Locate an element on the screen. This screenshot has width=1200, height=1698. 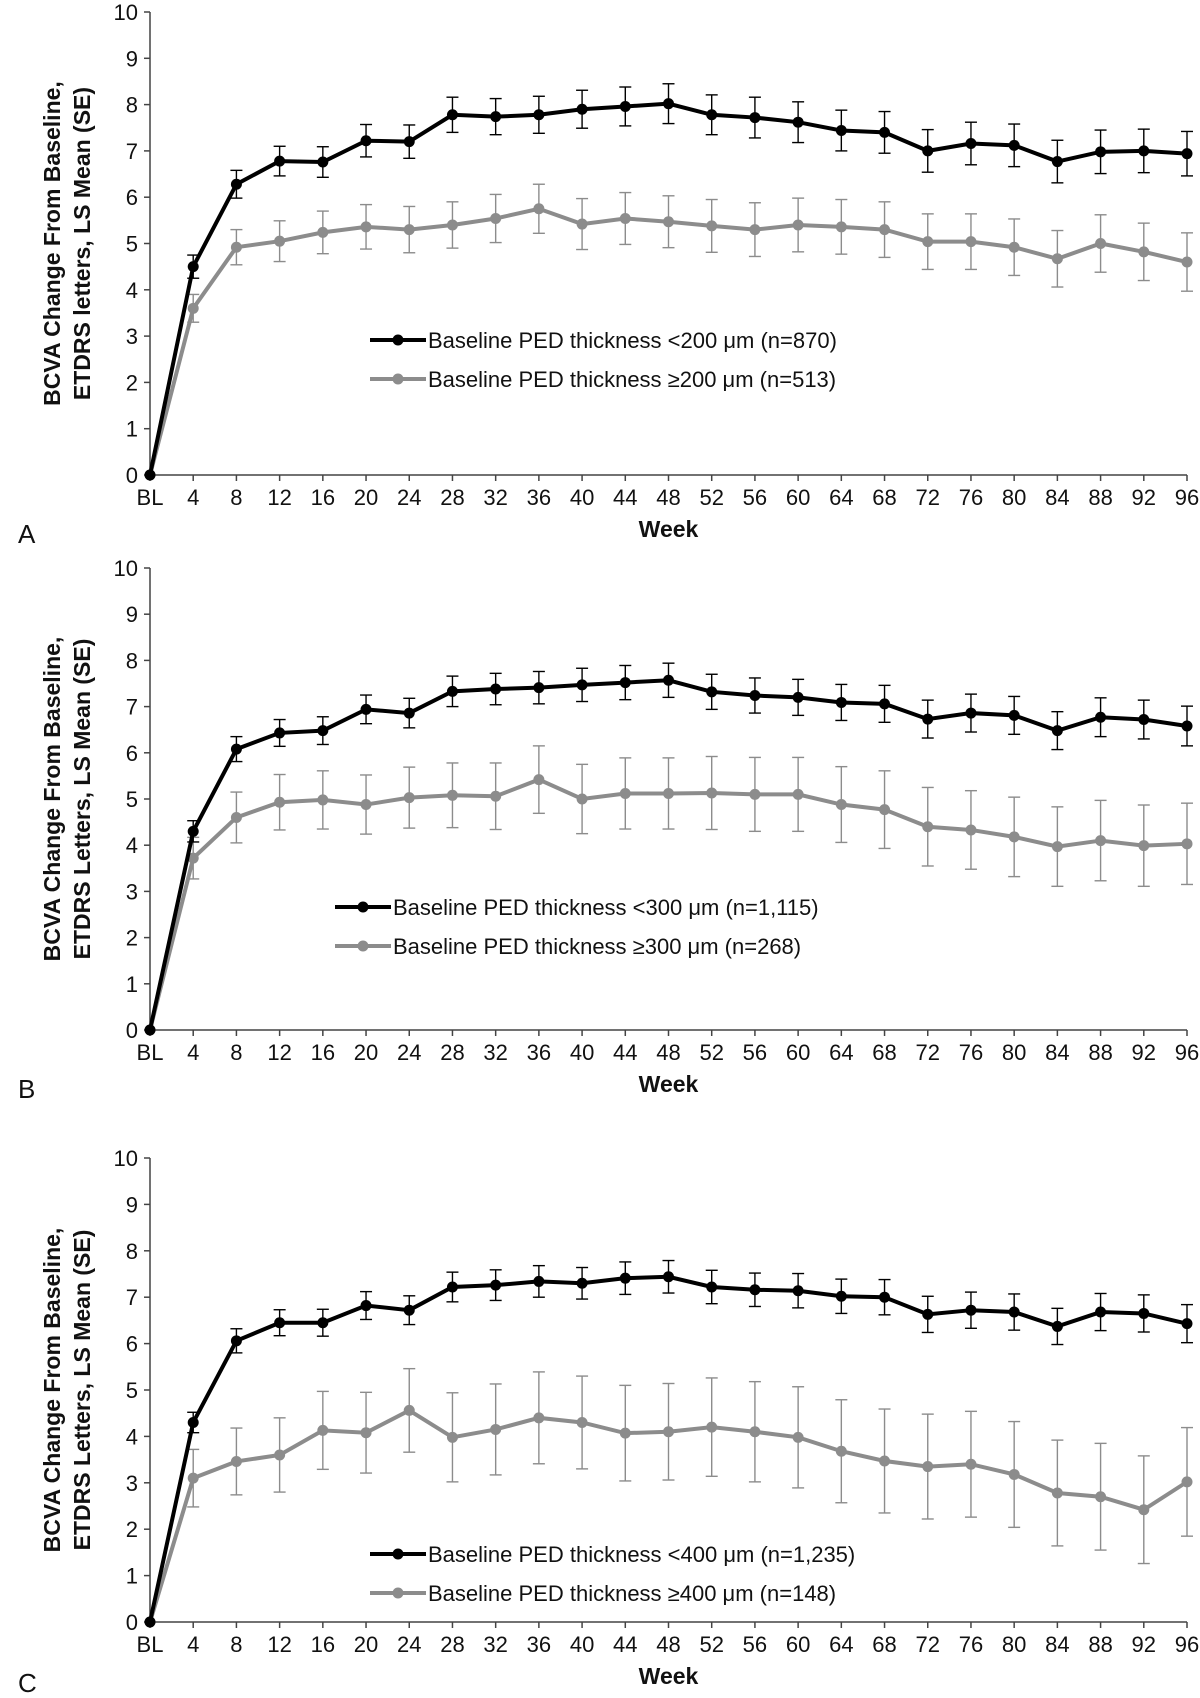
y-tick-label: 7 is located at coordinates (132, 707).